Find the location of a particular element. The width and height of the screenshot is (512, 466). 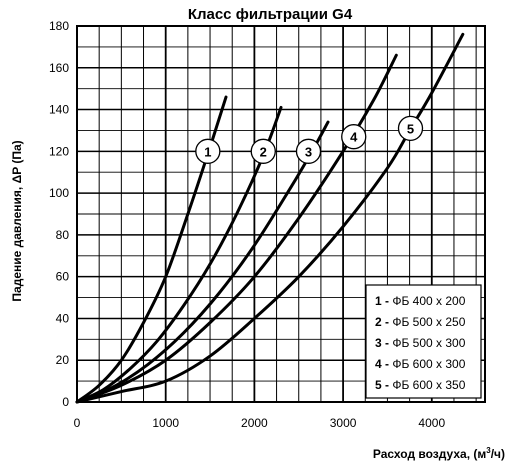

y-tick-label: 160 is located at coordinates (59, 68).